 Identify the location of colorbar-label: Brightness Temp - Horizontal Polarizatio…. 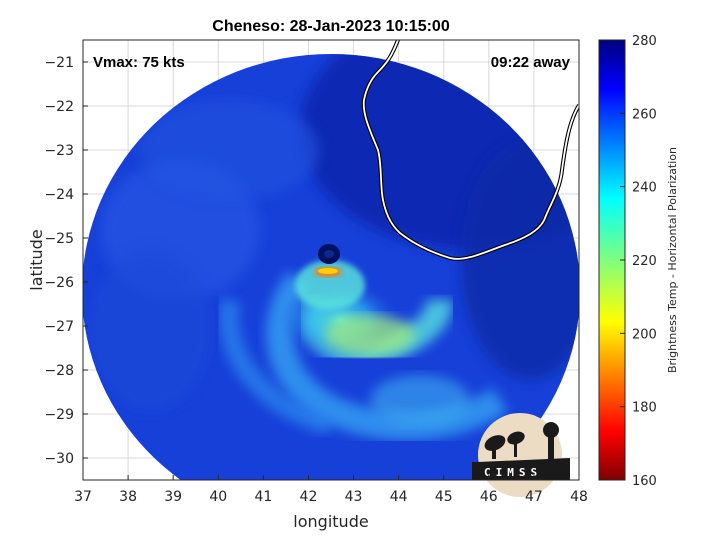
(672, 260).